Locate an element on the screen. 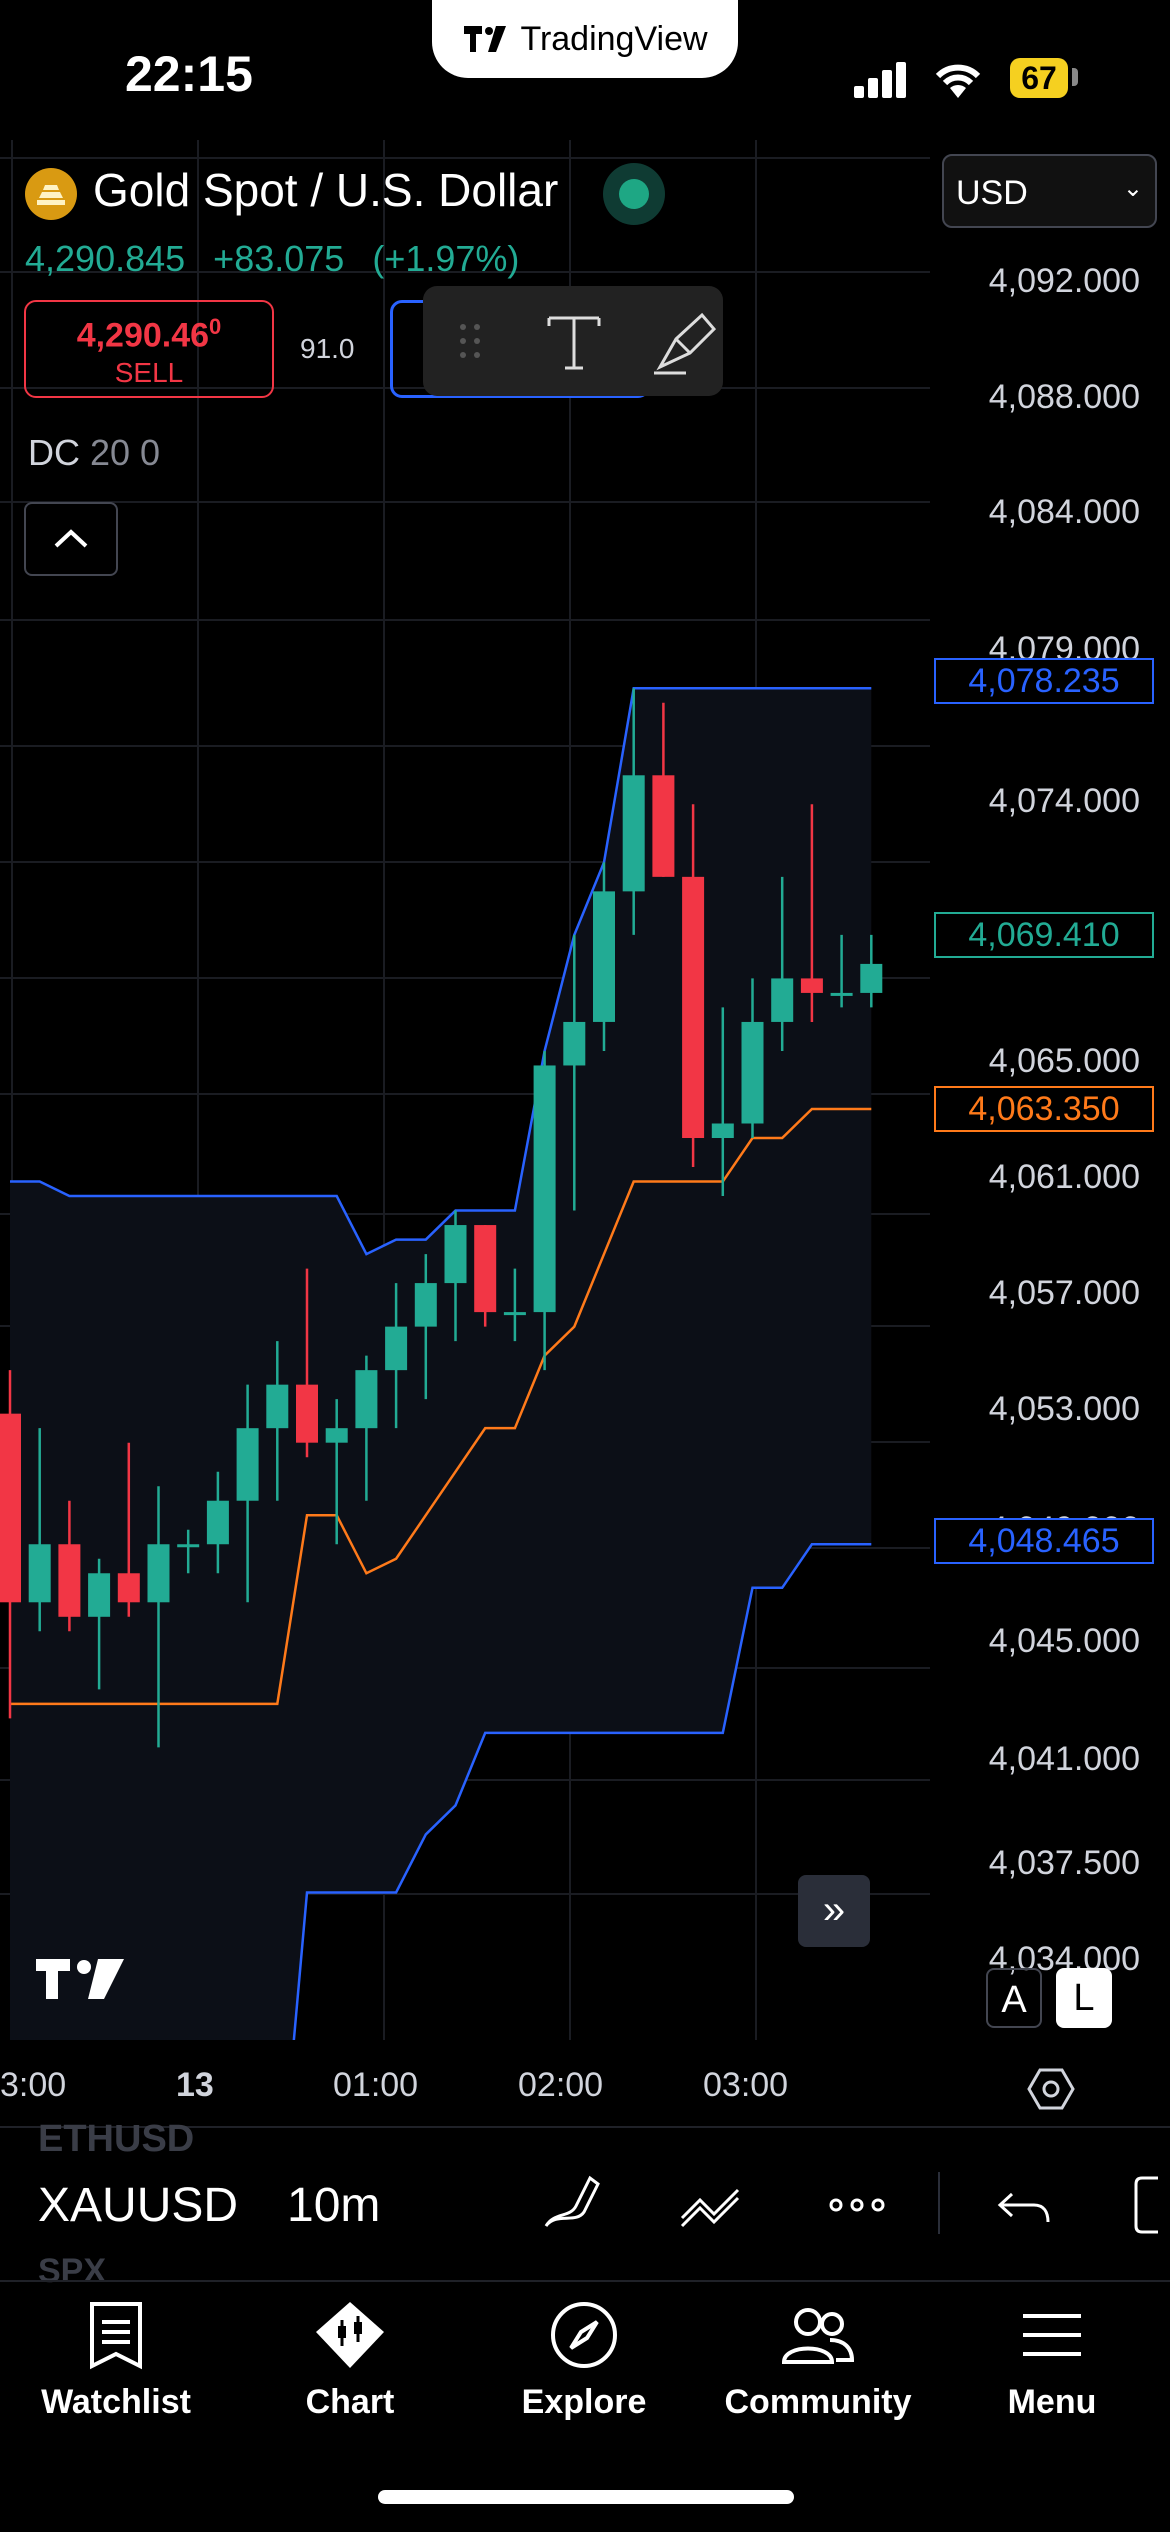 The height and width of the screenshot is (2532, 1170). chart-icon is located at coordinates (350, 2335).